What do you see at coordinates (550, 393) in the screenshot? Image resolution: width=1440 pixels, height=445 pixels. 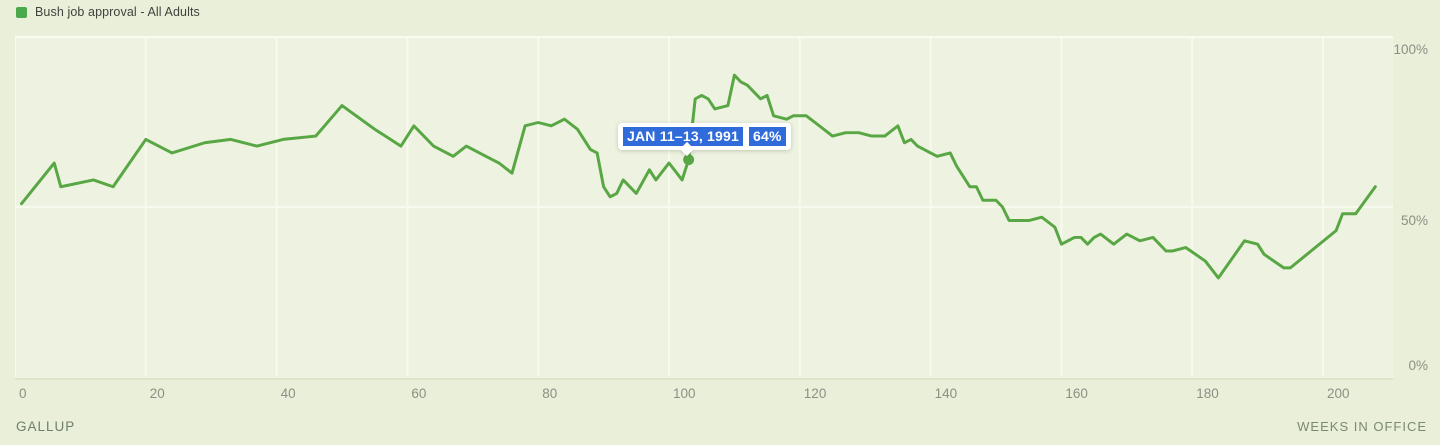 I see `x-tick-label: 80` at bounding box center [550, 393].